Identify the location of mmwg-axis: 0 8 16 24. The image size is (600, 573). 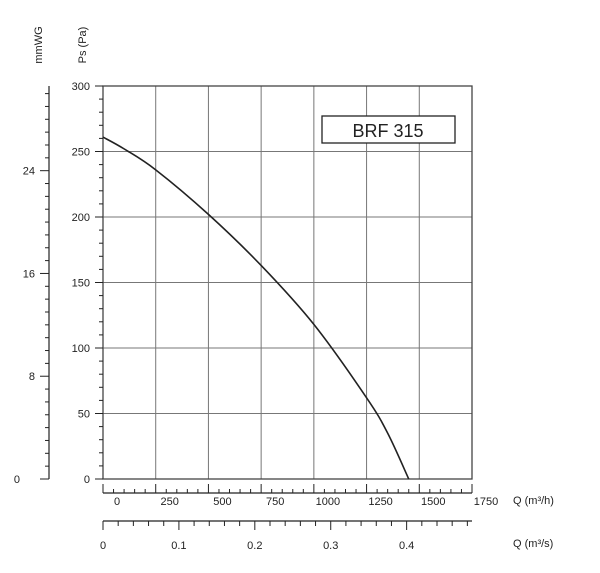
(32, 286).